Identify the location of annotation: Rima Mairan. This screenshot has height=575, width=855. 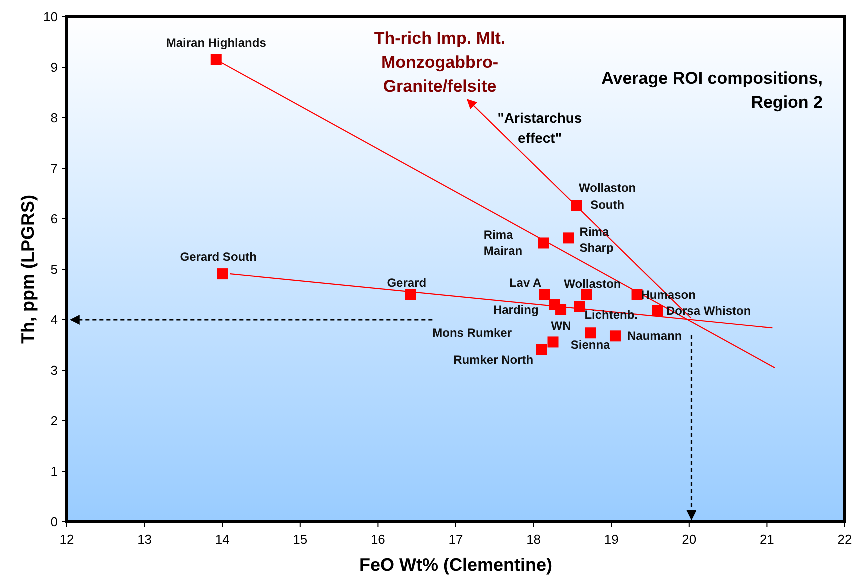
(503, 243).